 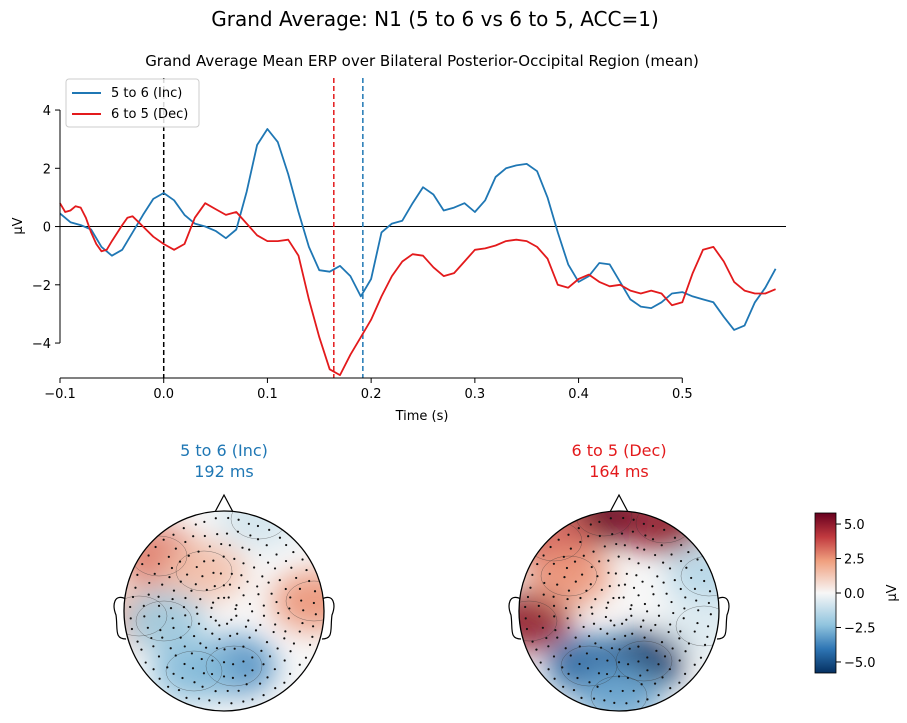 I want to click on colorbar-gradient, so click(x=825, y=593).